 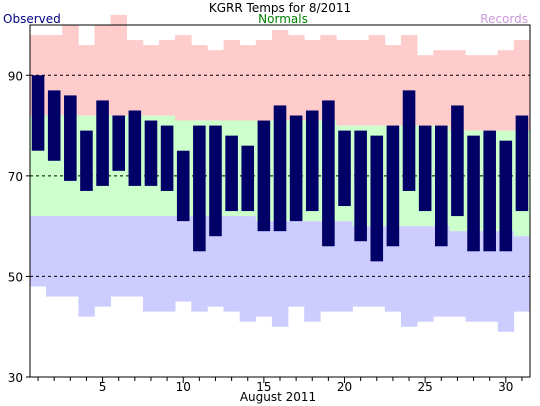 I want to click on x-tick-label: 5, so click(x=103, y=387).